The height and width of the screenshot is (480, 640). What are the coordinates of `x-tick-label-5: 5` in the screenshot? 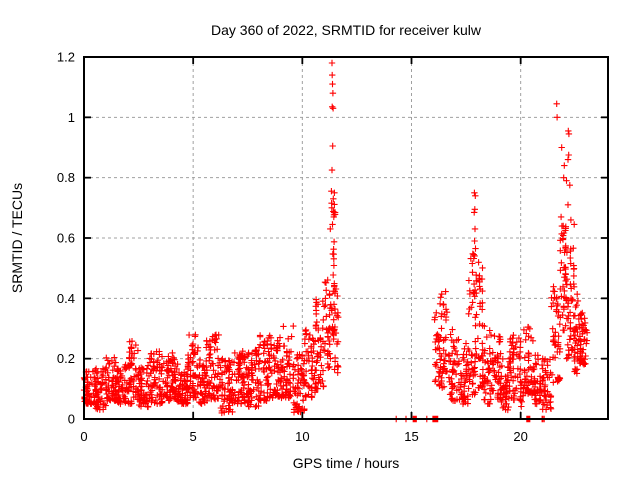 It's located at (193, 436).